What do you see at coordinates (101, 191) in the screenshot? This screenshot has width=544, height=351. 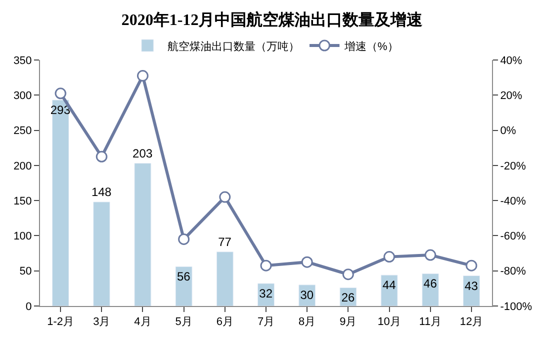 I see `data-label: 148` at bounding box center [101, 191].